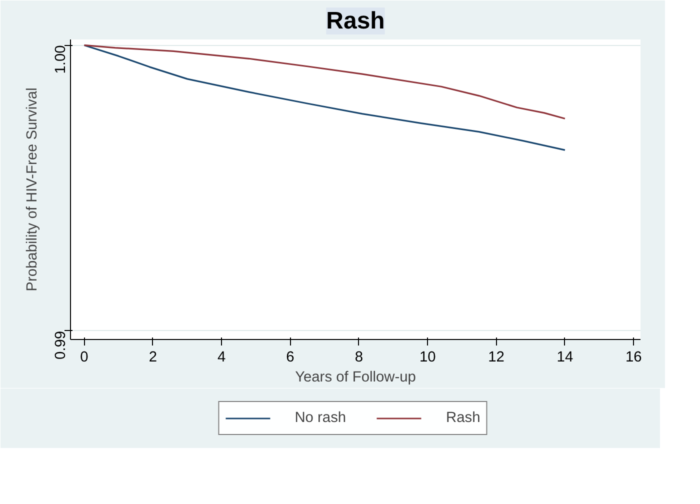  Describe the element at coordinates (61, 59) in the screenshot. I see `y-tick-label: 1.00` at that location.